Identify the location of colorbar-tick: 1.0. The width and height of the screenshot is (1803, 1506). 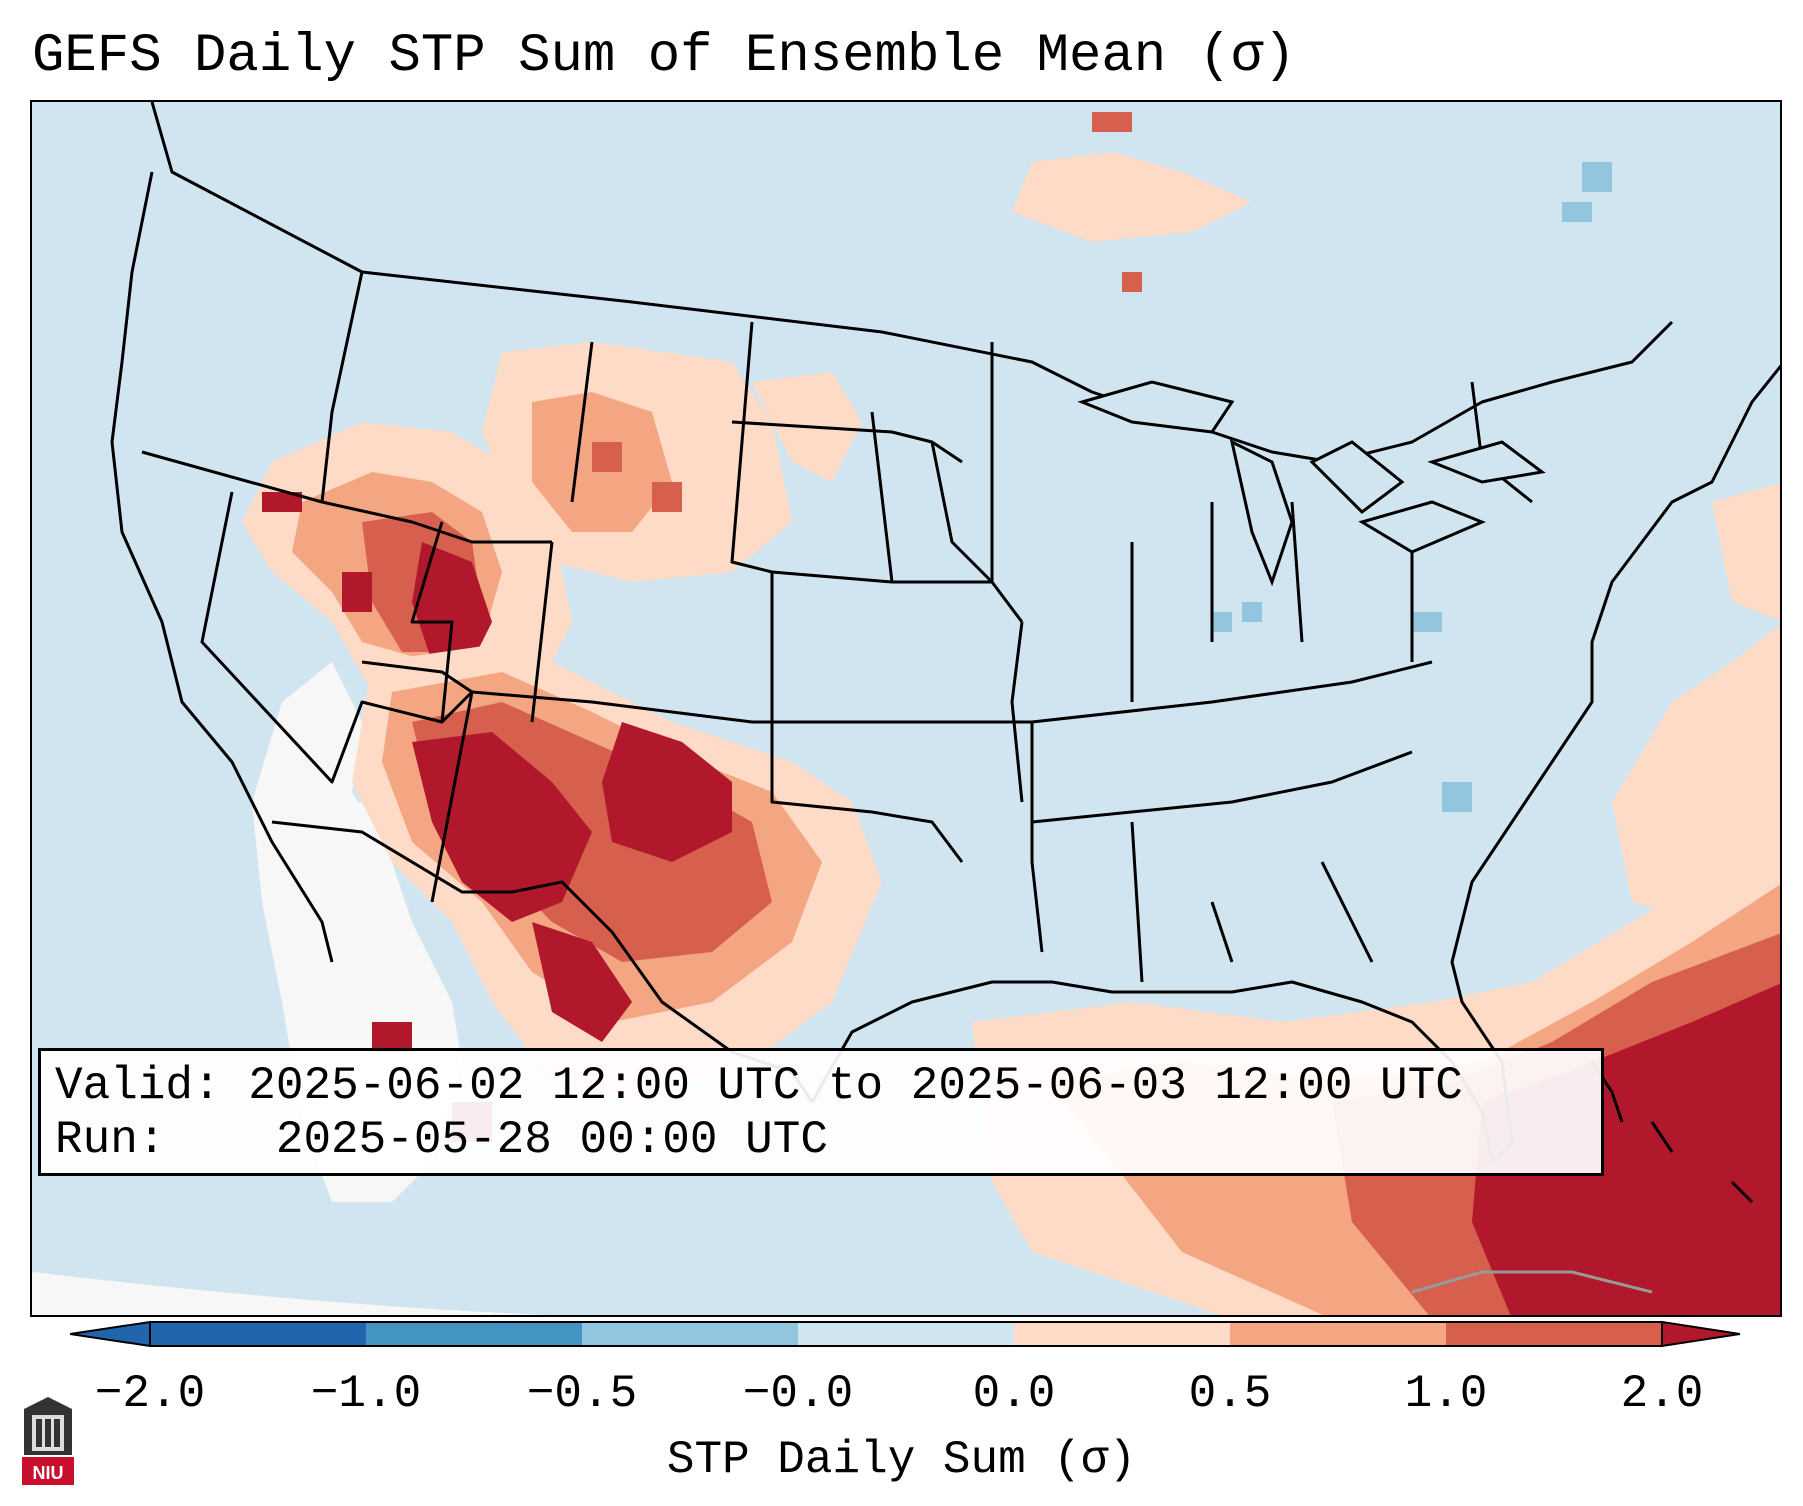
(1446, 1394).